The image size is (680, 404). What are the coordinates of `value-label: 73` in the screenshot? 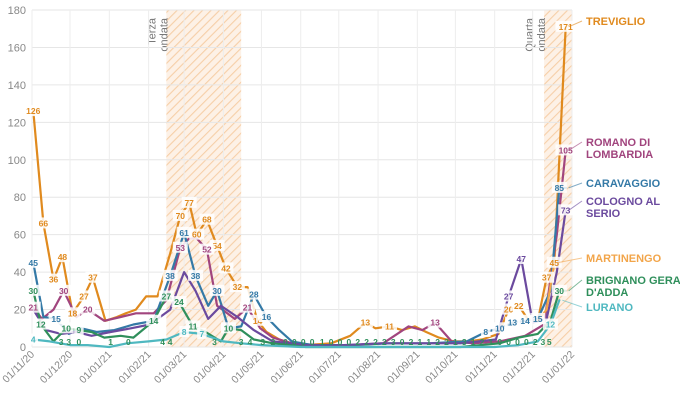 It's located at (566, 210).